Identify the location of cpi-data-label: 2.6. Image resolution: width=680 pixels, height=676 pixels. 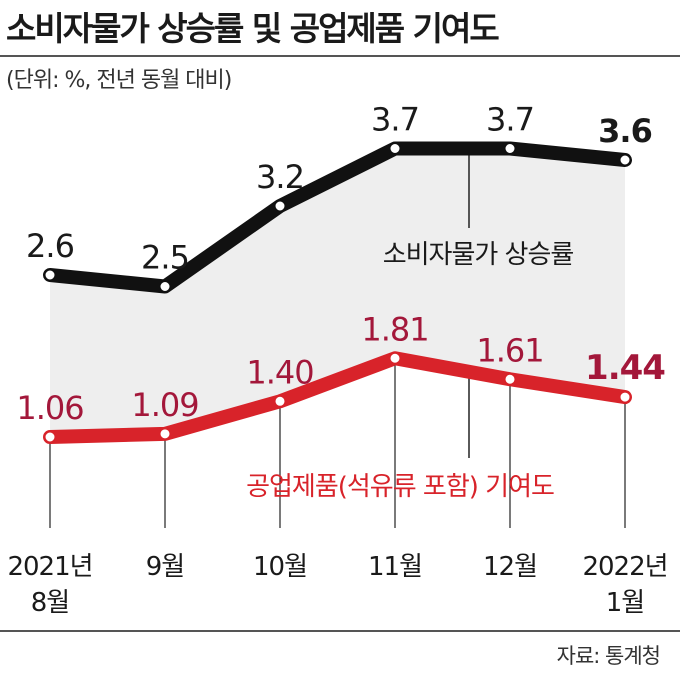
(50, 246).